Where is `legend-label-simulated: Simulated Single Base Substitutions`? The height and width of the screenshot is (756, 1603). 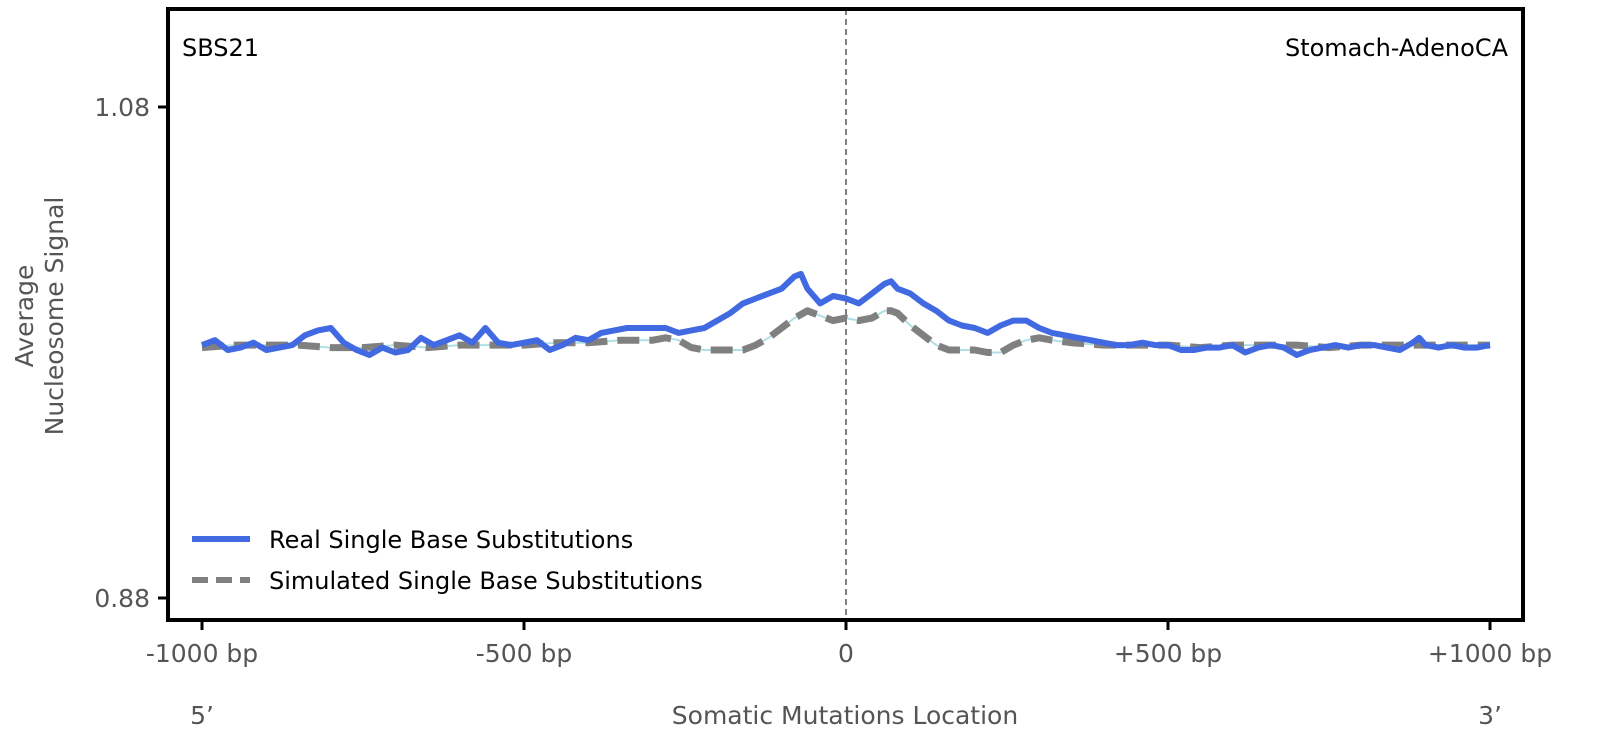 legend-label-simulated: Simulated Single Base Substitutions is located at coordinates (486, 581).